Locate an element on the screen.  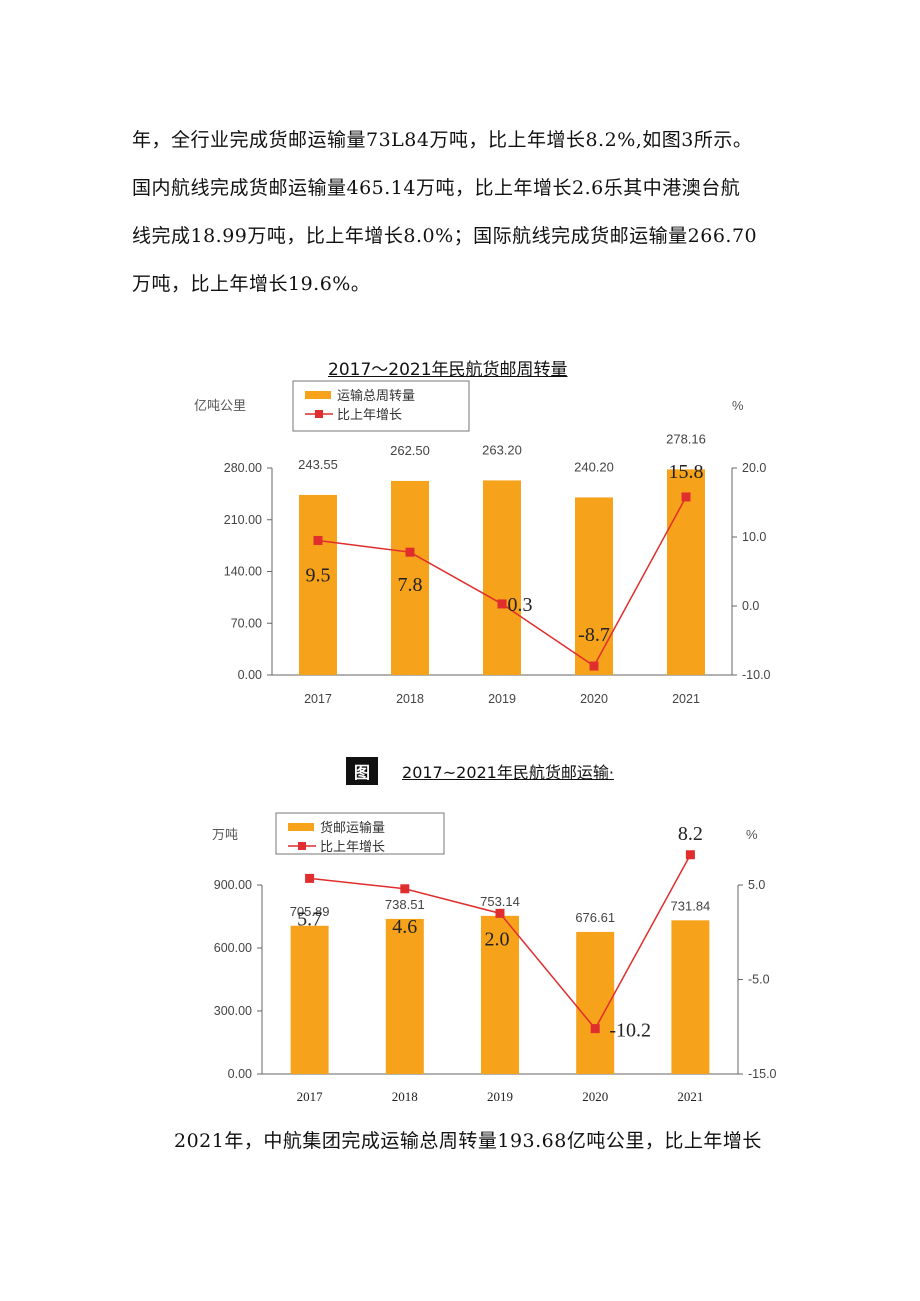
y2-tick-label: 5.0 is located at coordinates (756, 885).